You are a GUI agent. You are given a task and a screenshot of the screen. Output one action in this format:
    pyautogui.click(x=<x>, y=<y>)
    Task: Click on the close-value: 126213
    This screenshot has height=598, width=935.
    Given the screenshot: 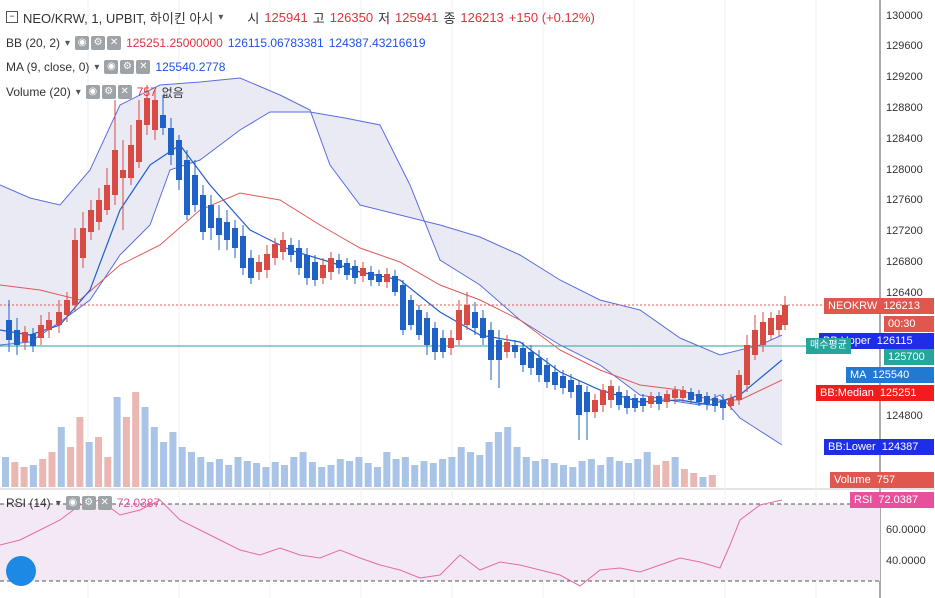 What is the action you would take?
    pyautogui.click(x=482, y=17)
    